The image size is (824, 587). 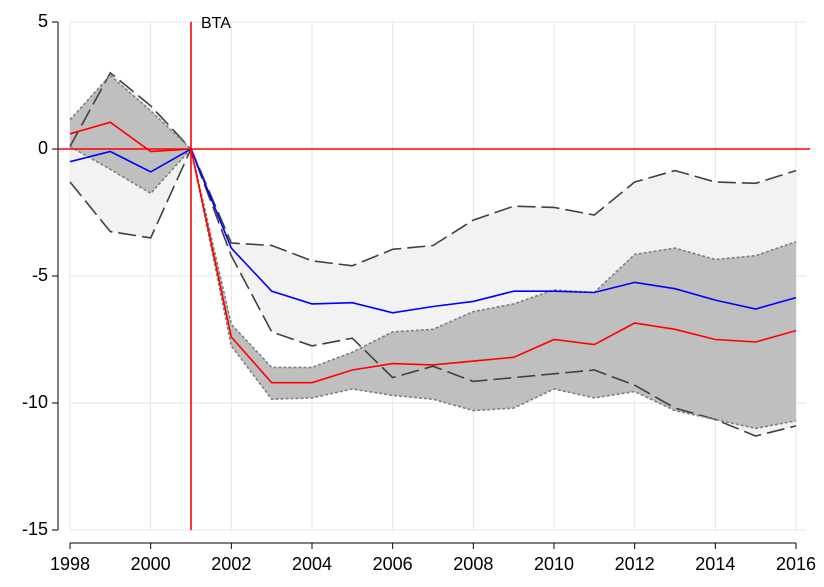 I want to click on x-tick-label: 1998, so click(x=70, y=564).